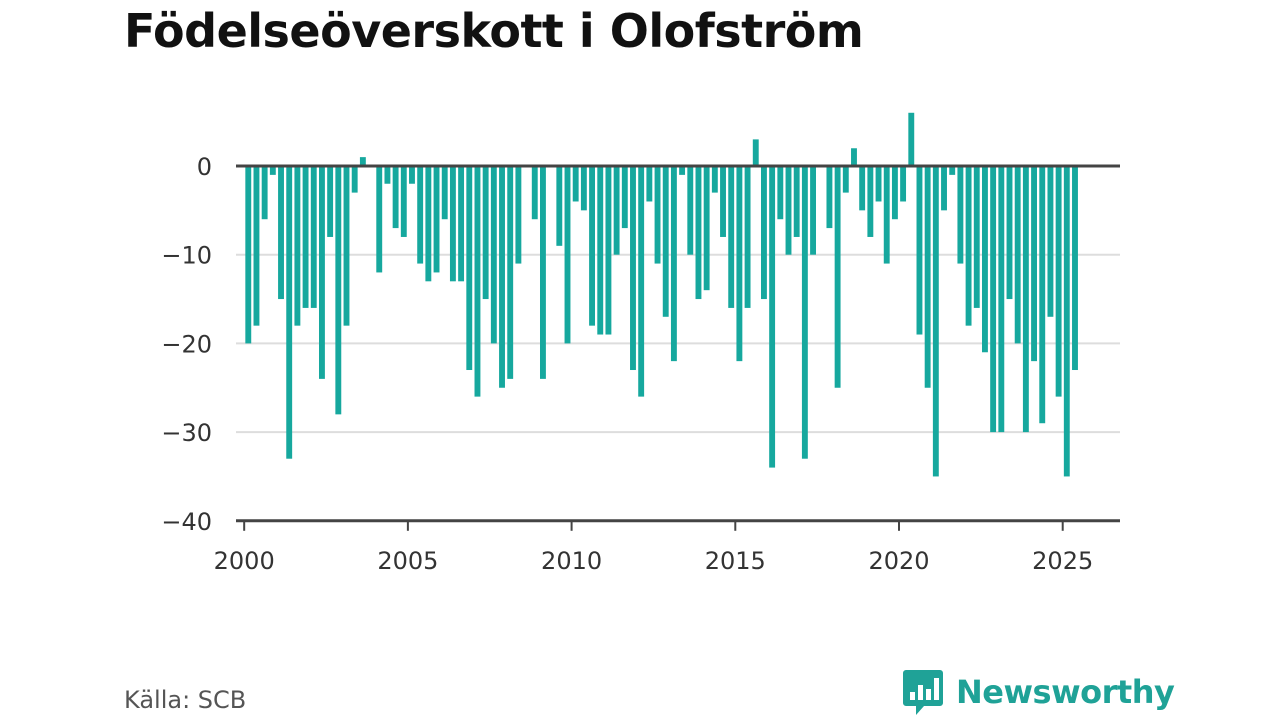 This screenshot has height=720, width=1280. Describe the element at coordinates (1062, 561) in the screenshot. I see `x-tick-label: 2025` at that location.